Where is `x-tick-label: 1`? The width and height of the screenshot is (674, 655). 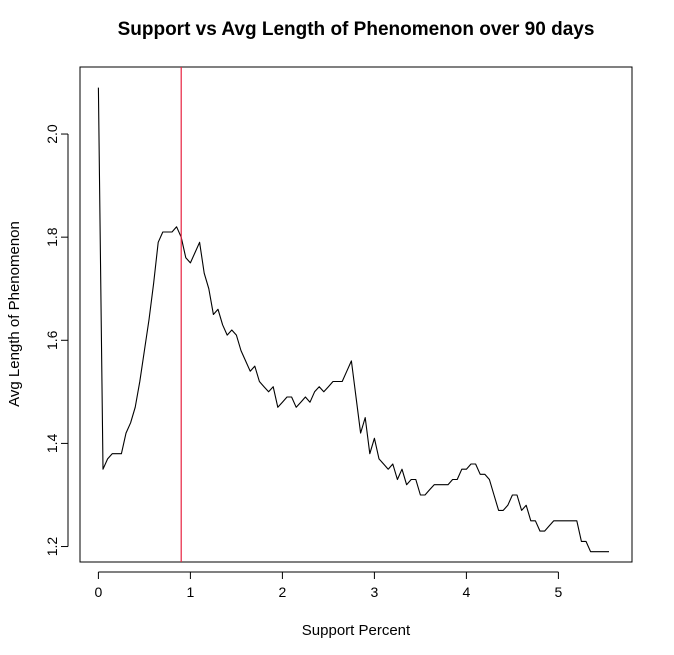 x-tick-label: 1 is located at coordinates (191, 592).